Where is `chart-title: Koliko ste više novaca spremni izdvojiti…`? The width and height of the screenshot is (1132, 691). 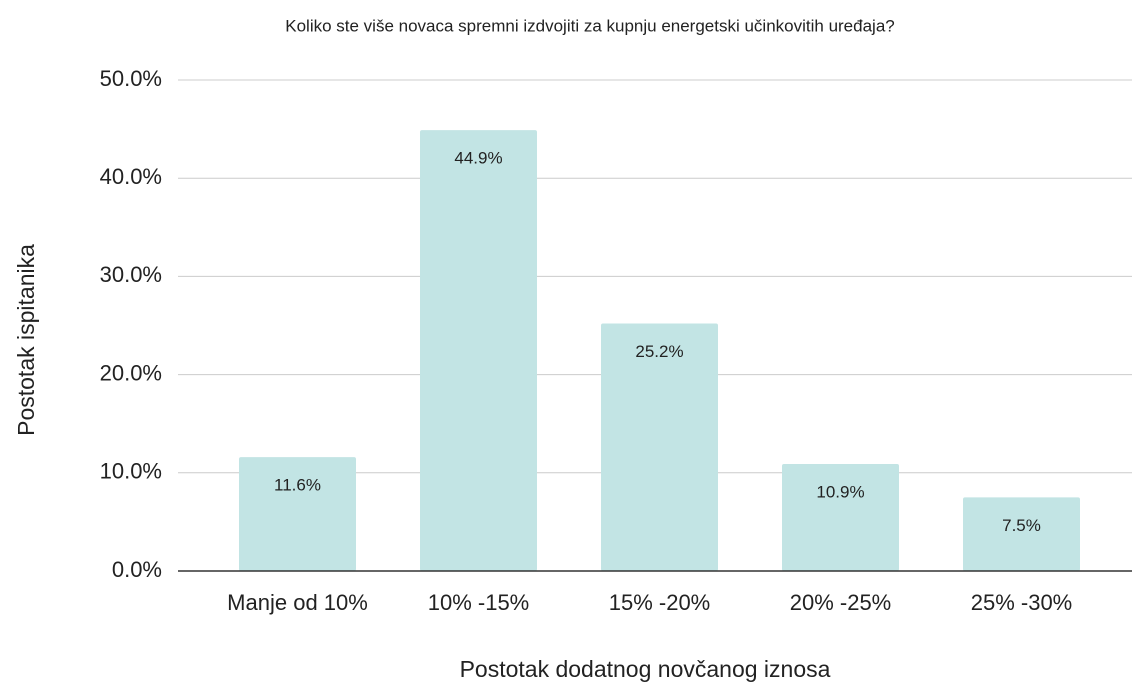 chart-title: Koliko ste više novaca spremni izdvojiti… is located at coordinates (590, 25).